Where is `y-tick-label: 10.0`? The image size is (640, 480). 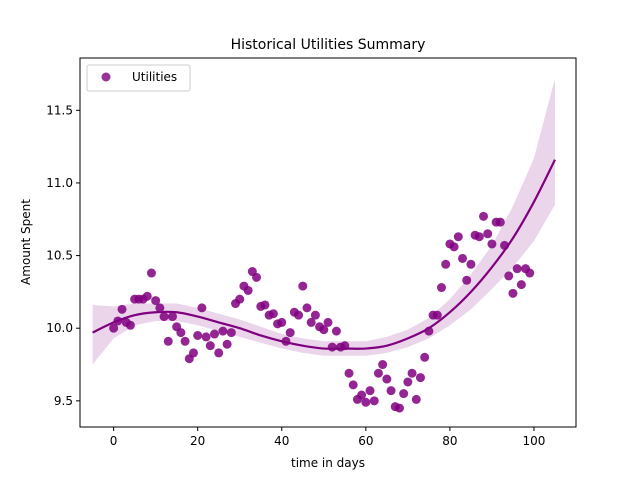
y-tick-label: 10.0 is located at coordinates (59, 328).